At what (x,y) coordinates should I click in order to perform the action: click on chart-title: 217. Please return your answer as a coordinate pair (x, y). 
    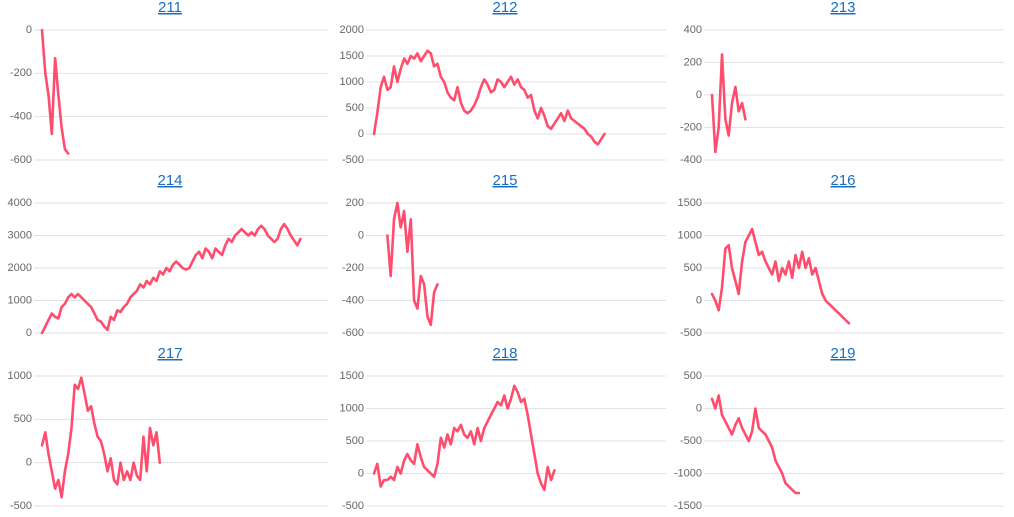
    Looking at the image, I should click on (169, 353).